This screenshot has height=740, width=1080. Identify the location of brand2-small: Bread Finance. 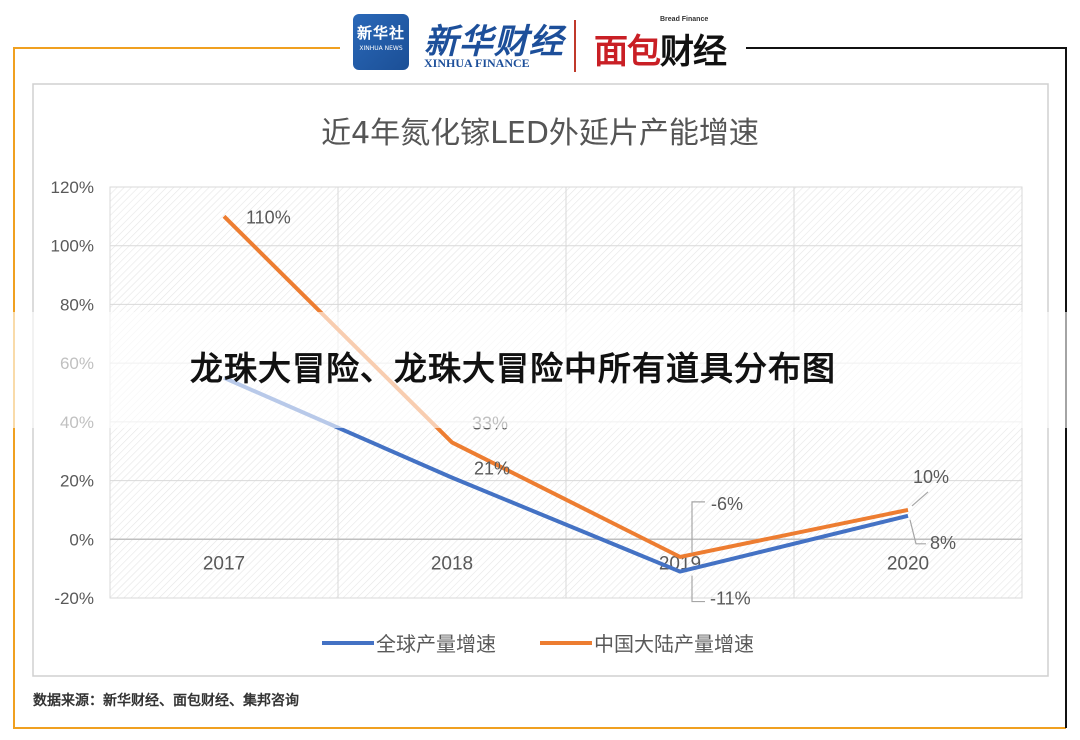
(684, 19).